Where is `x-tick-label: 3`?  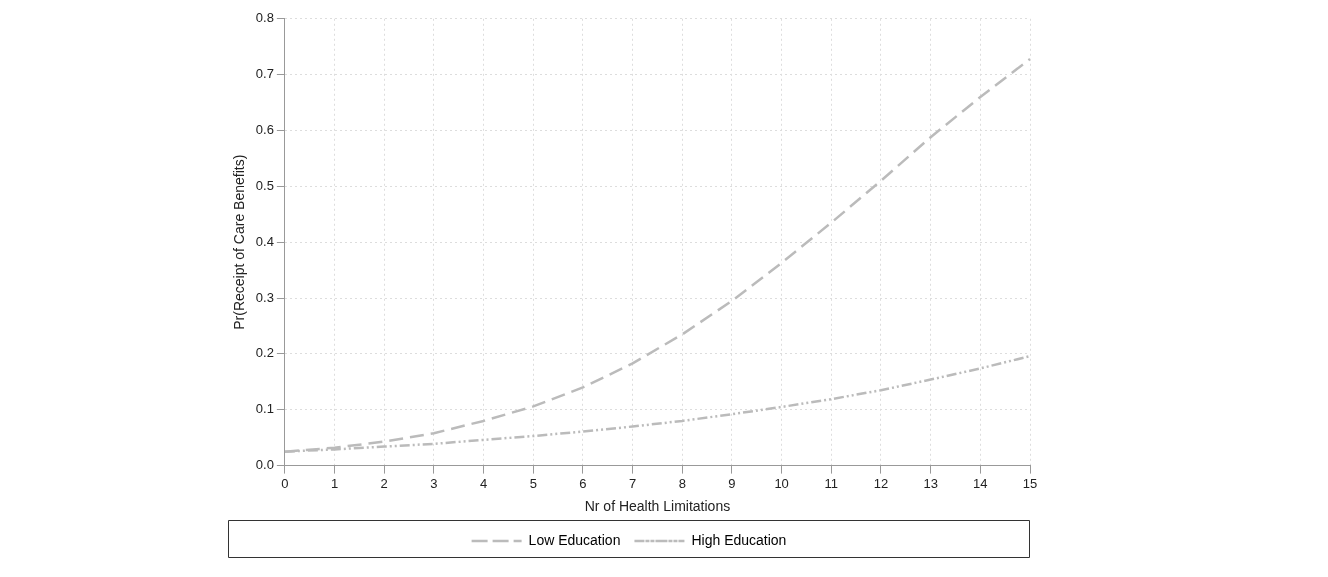
x-tick-label: 3 is located at coordinates (434, 483).